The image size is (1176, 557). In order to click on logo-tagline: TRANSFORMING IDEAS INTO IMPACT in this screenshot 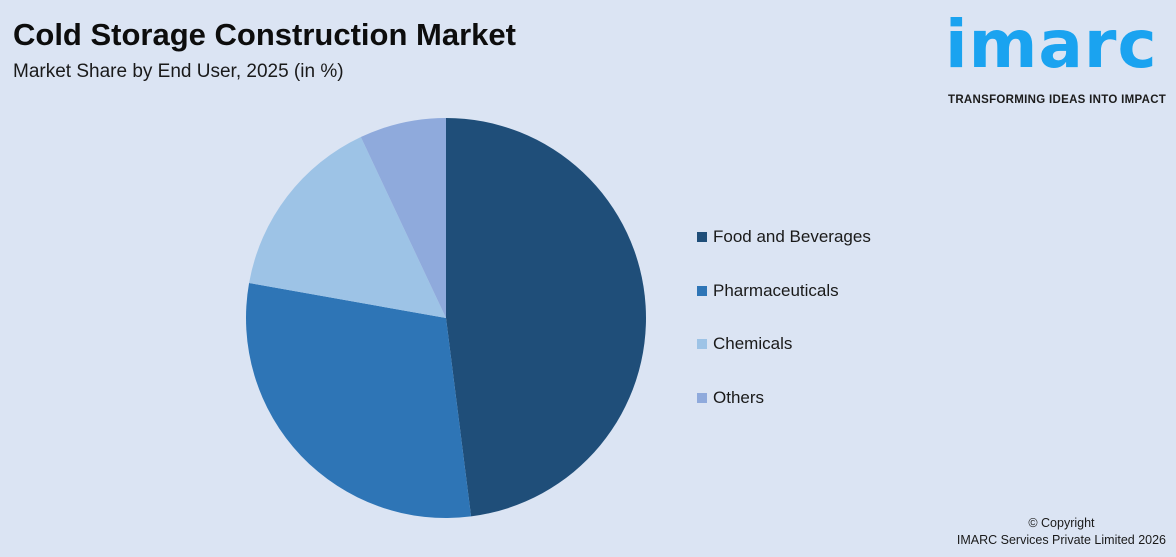, I will do `click(1057, 100)`.